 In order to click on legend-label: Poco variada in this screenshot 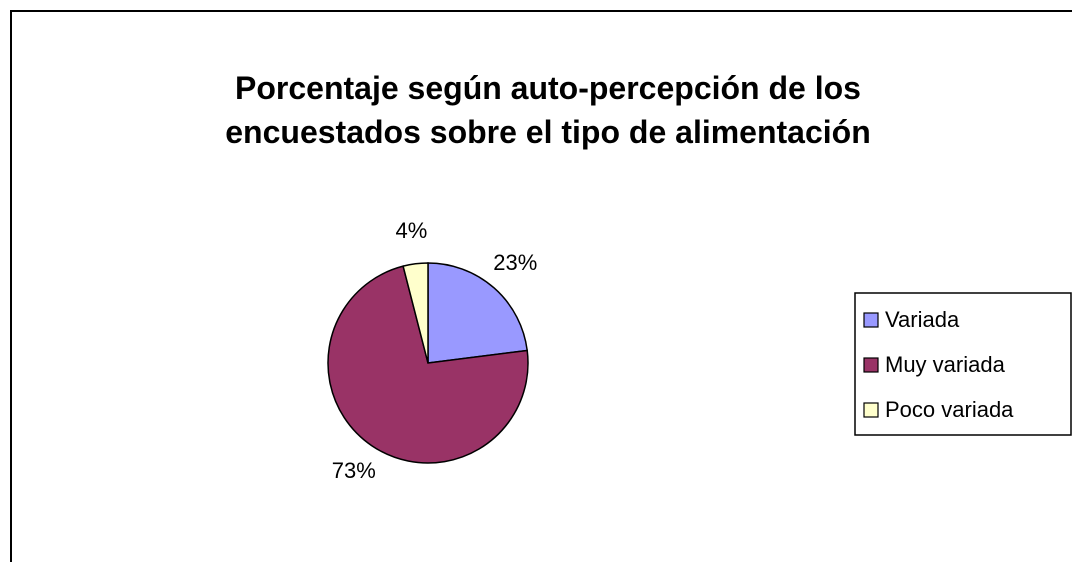, I will do `click(949, 409)`.